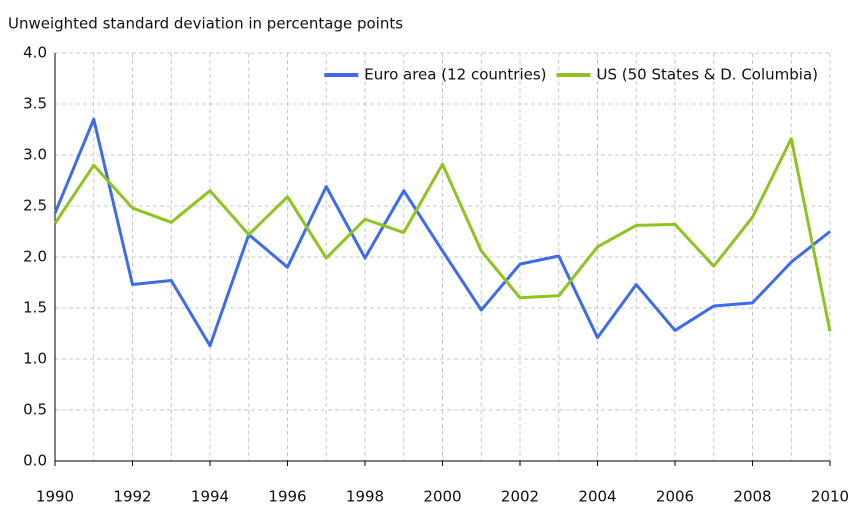 The width and height of the screenshot is (853, 510). What do you see at coordinates (35, 155) in the screenshot?
I see `y-tick-label: 3.0` at bounding box center [35, 155].